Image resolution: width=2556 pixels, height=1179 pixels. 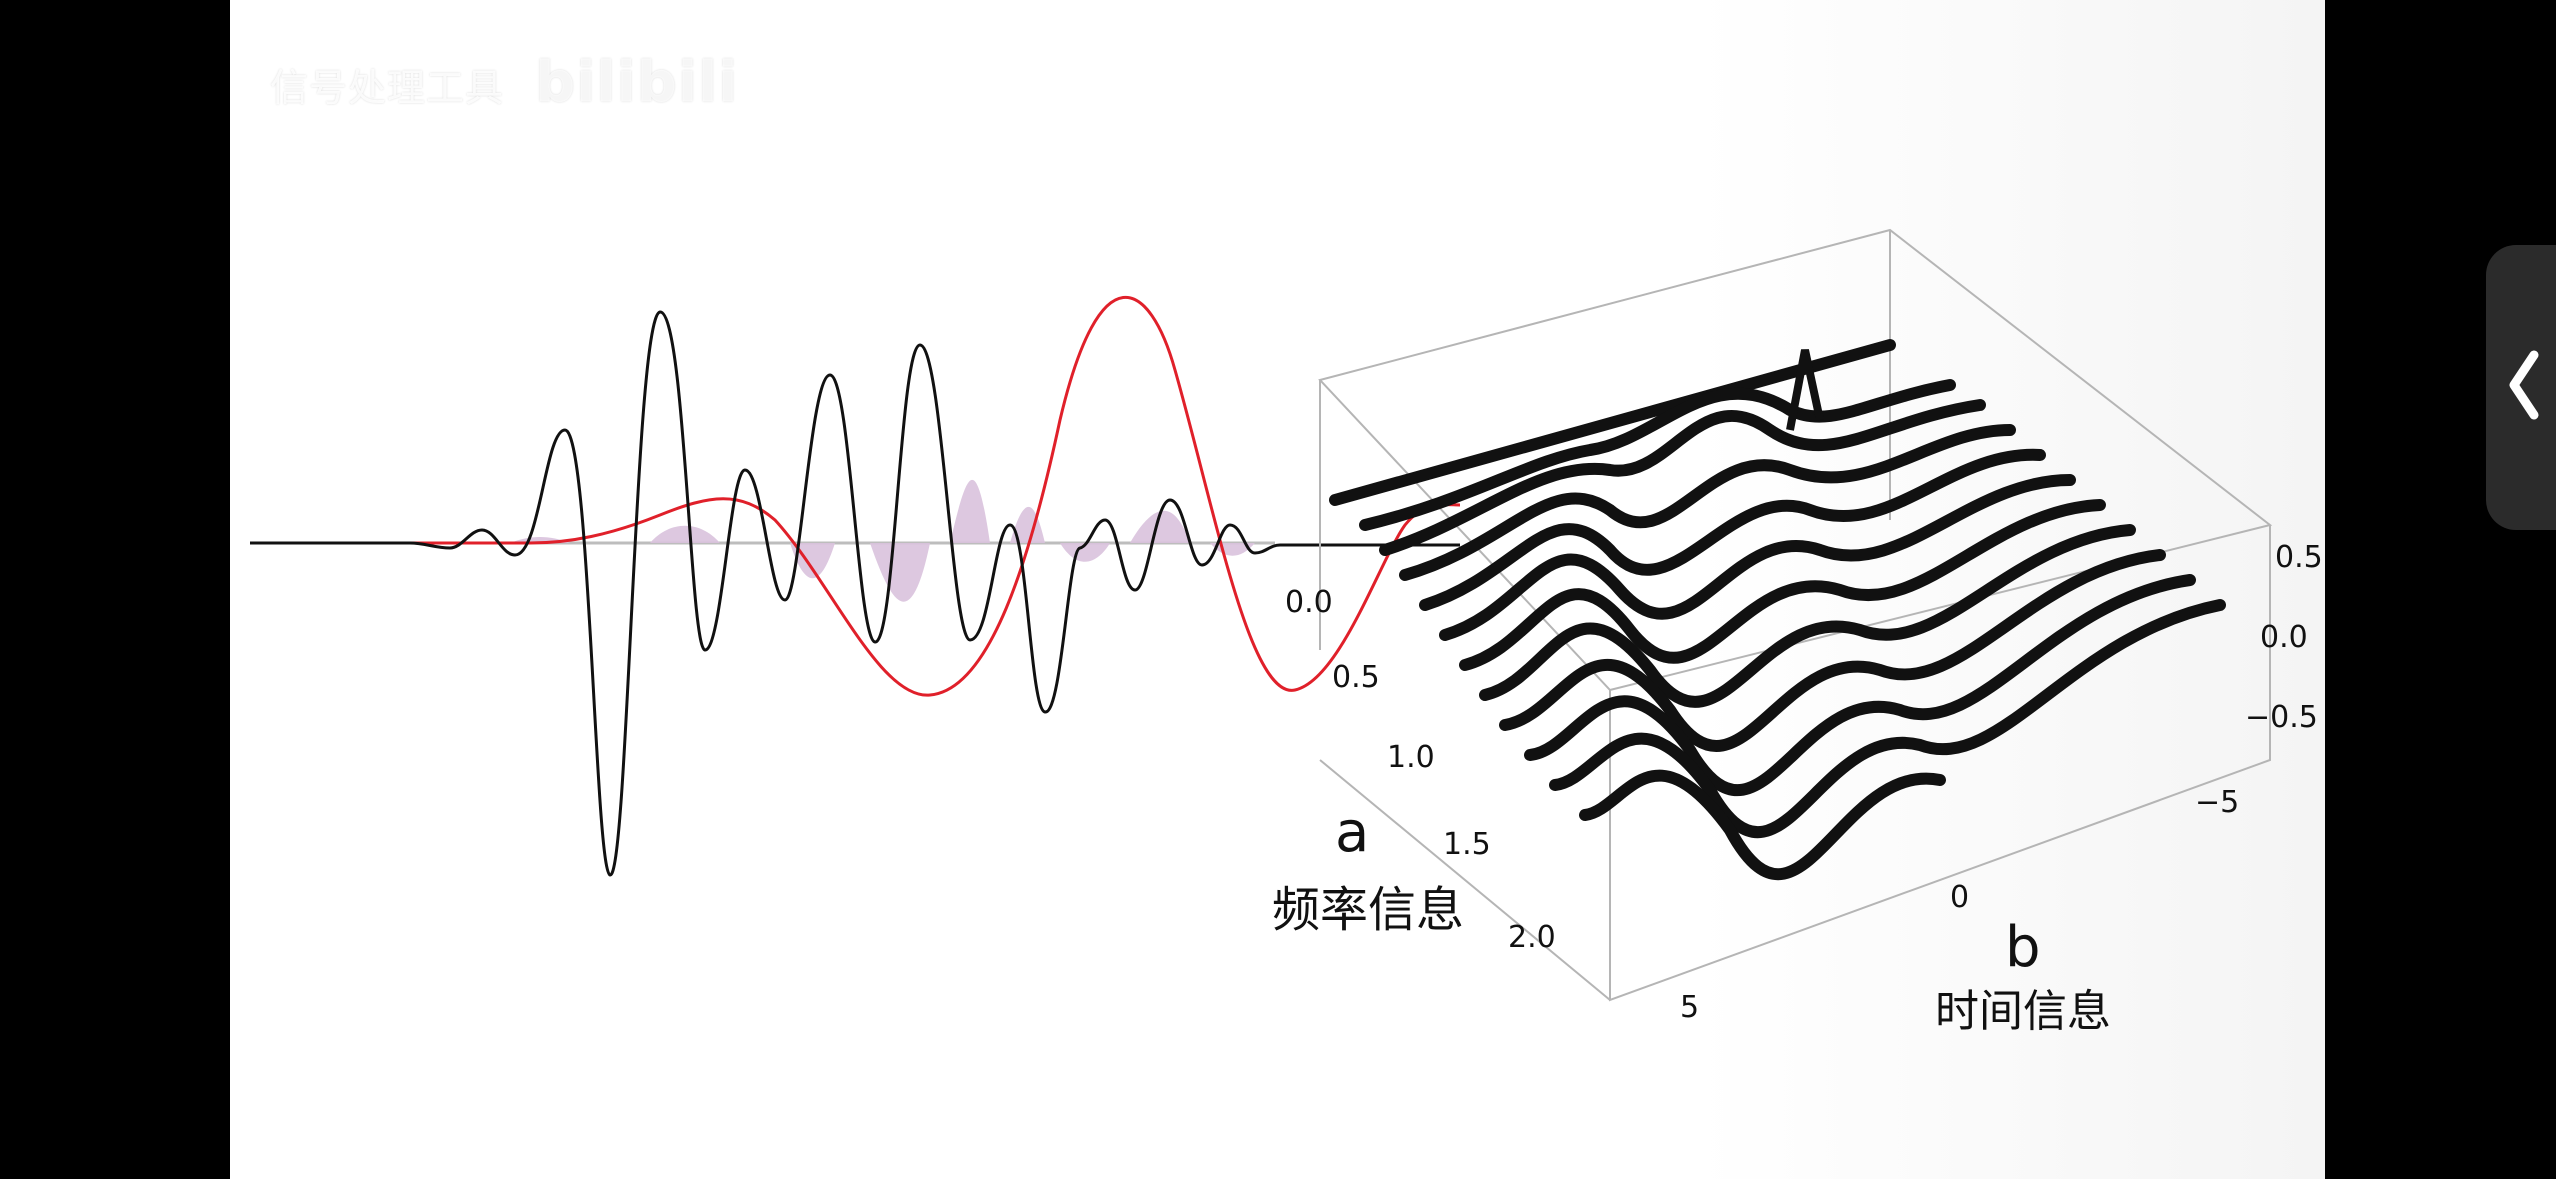 What do you see at coordinates (2524, 385) in the screenshot?
I see `chevron-left-icon` at bounding box center [2524, 385].